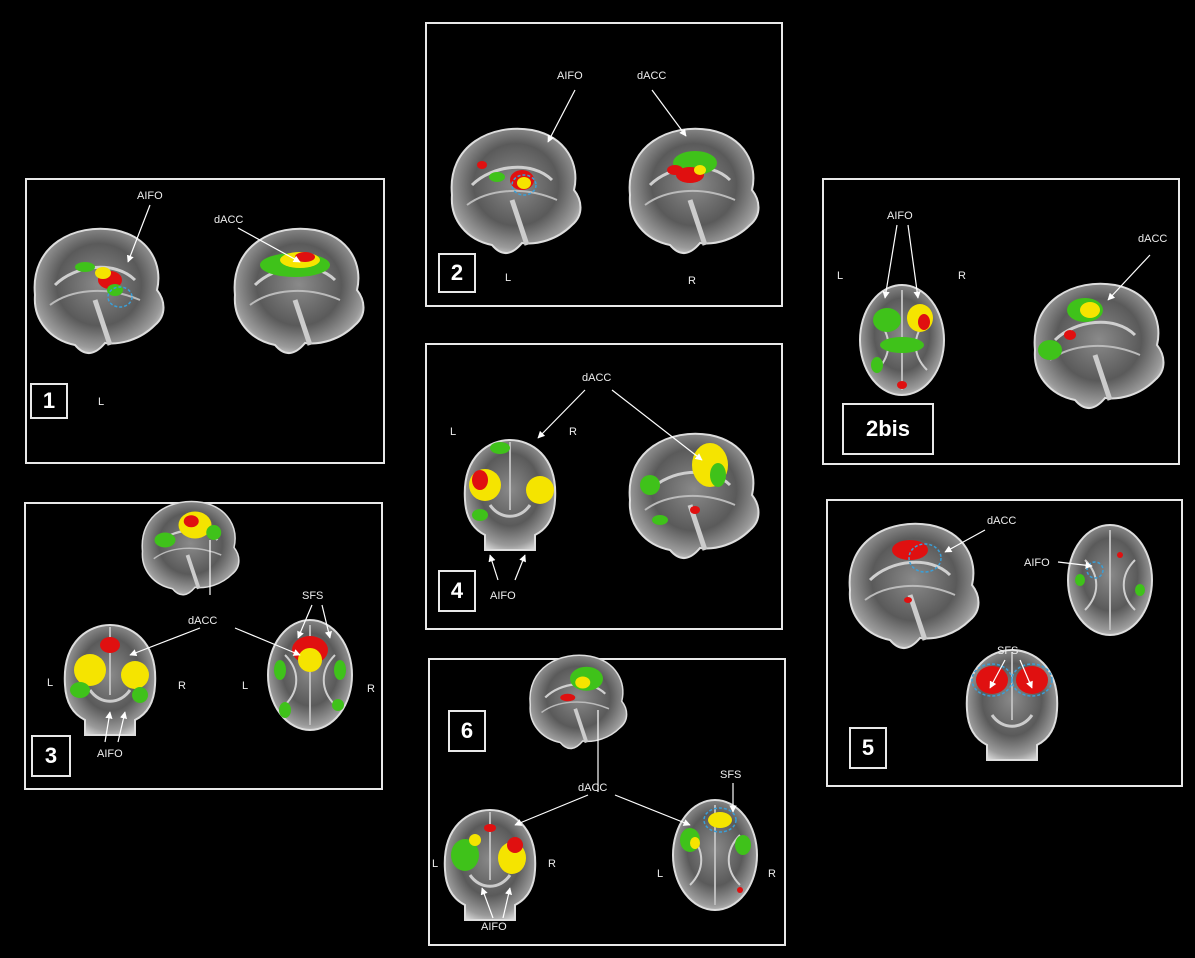 The image size is (1195, 958). Describe the element at coordinates (692, 281) in the screenshot. I see `panel-2-side-r: R` at that location.